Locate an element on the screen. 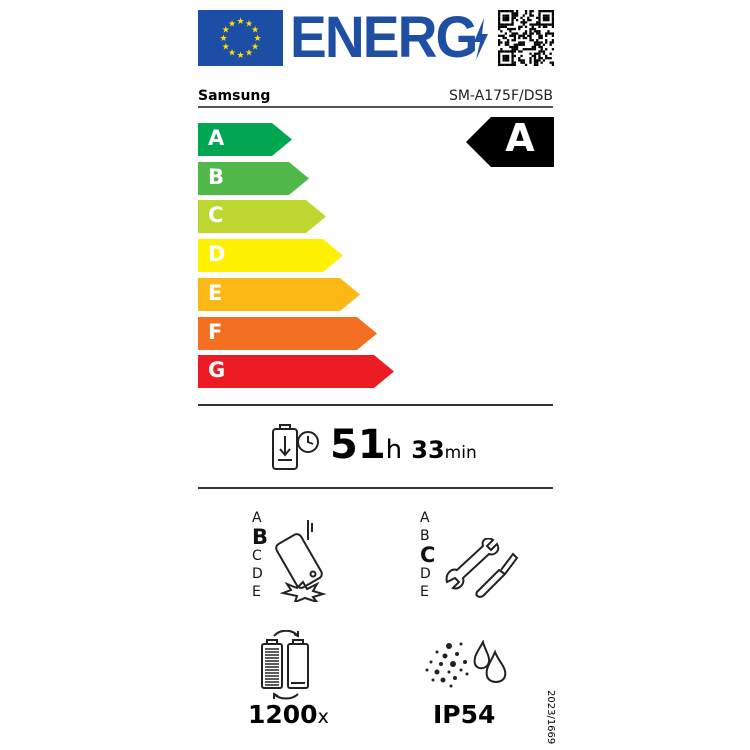  energy-class-bar-G: G is located at coordinates (296, 372).